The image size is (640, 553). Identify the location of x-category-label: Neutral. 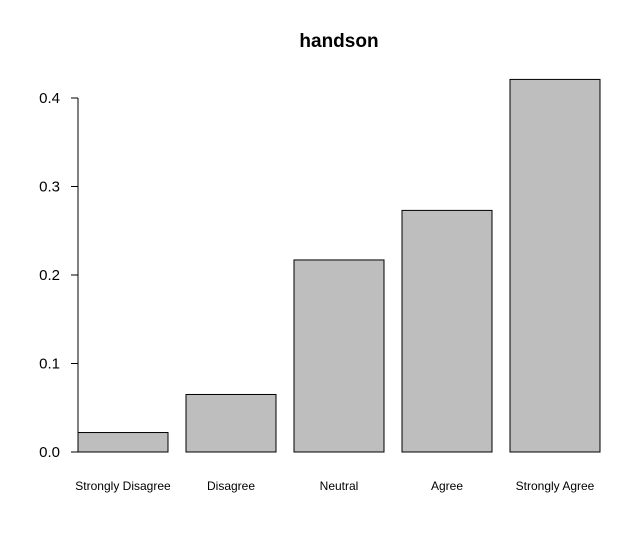
(339, 486).